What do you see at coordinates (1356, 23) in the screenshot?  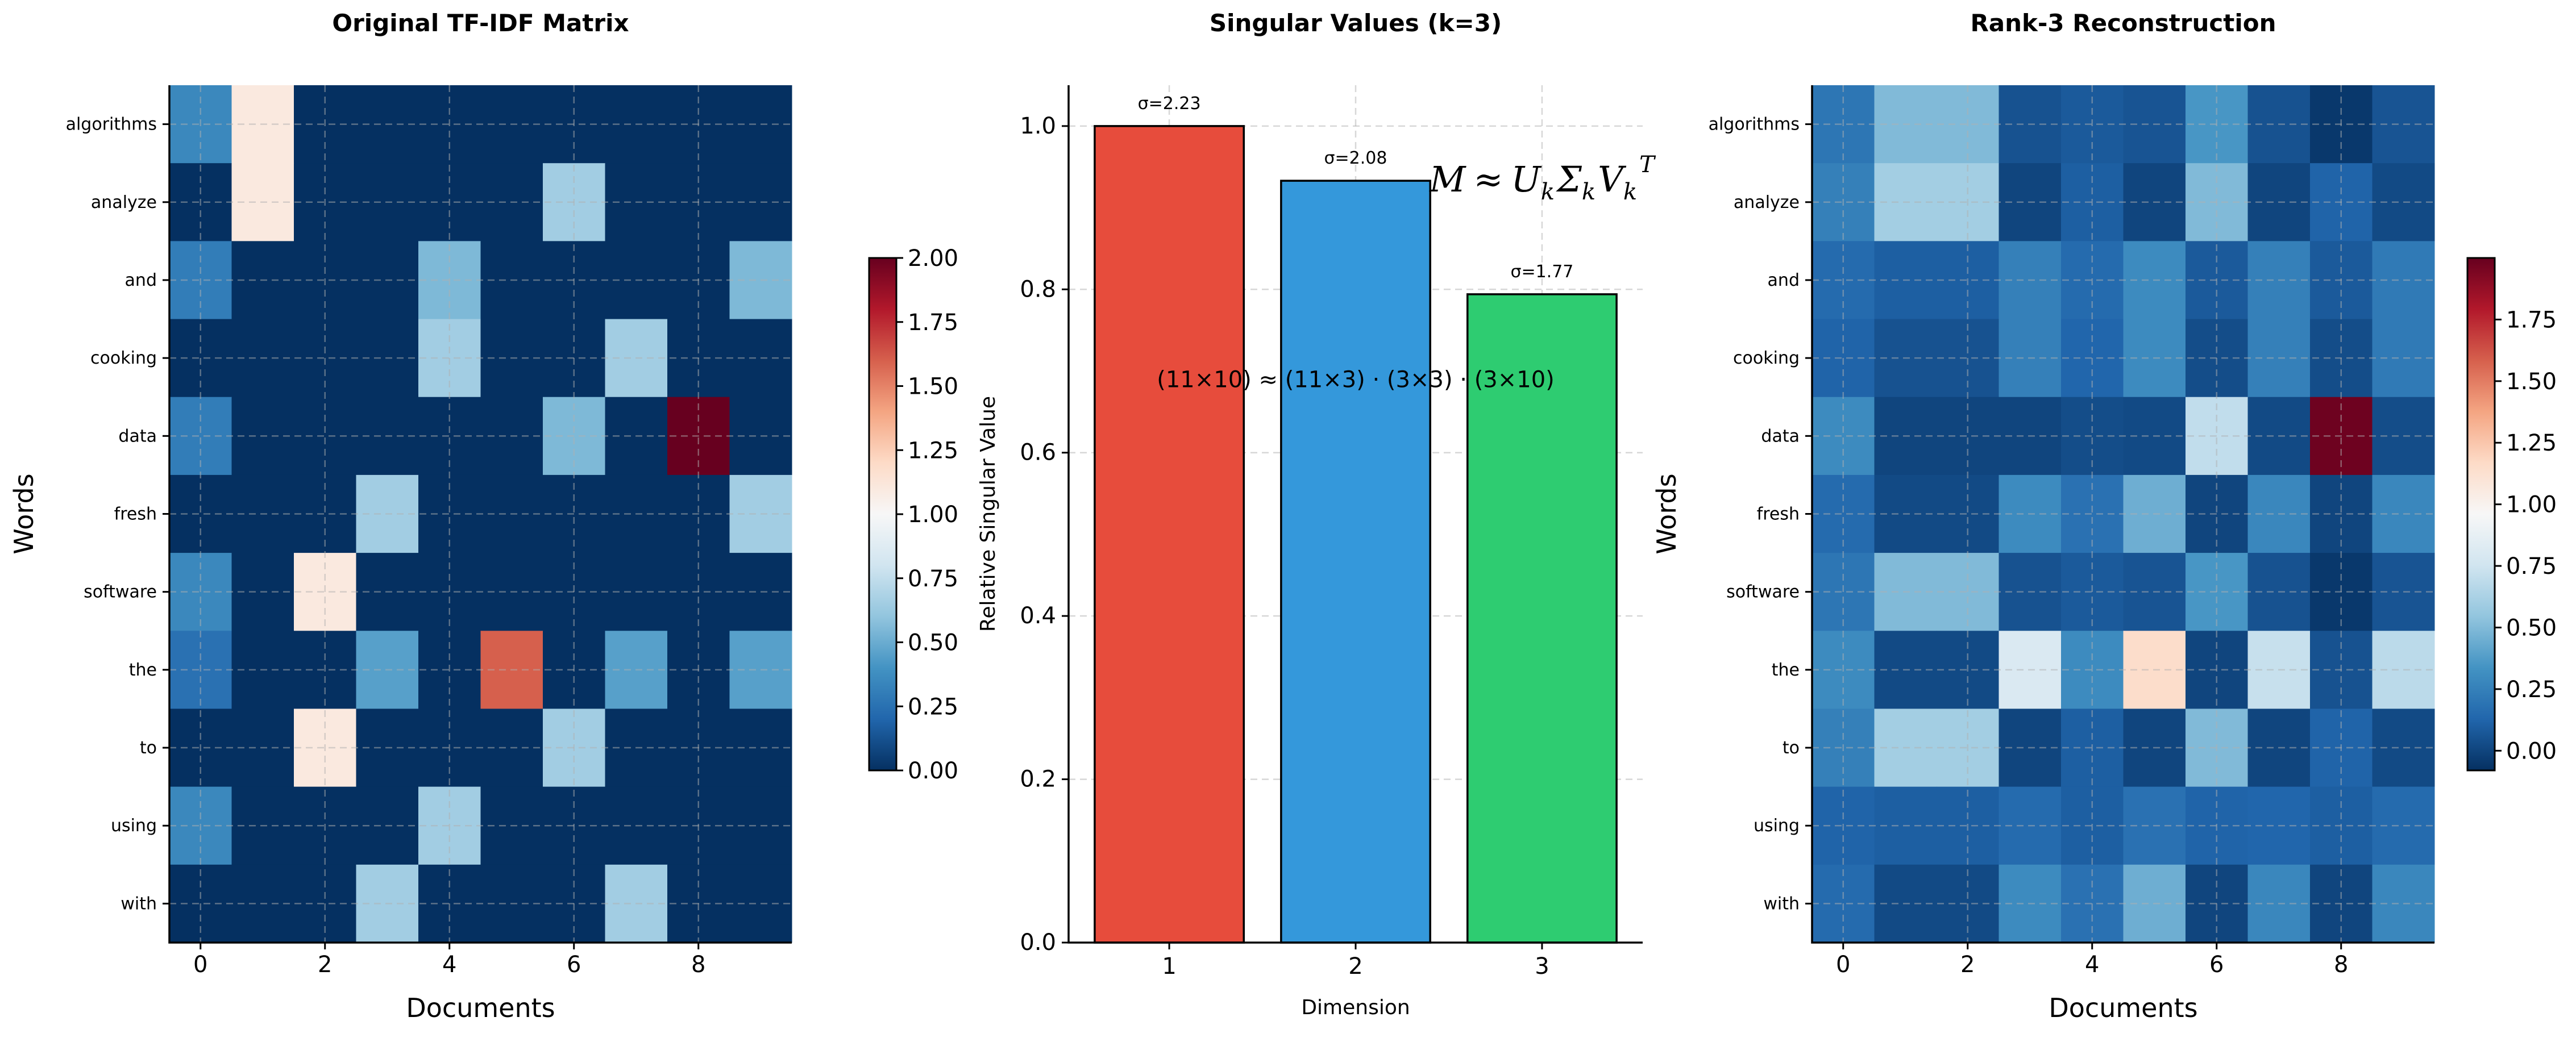 I see `chart-title: Singular Values (k=3)` at bounding box center [1356, 23].